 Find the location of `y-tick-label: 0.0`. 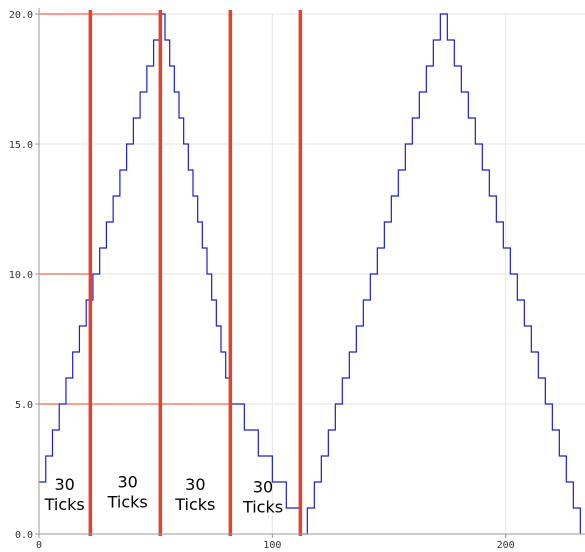

y-tick-label: 0.0 is located at coordinates (24, 535).